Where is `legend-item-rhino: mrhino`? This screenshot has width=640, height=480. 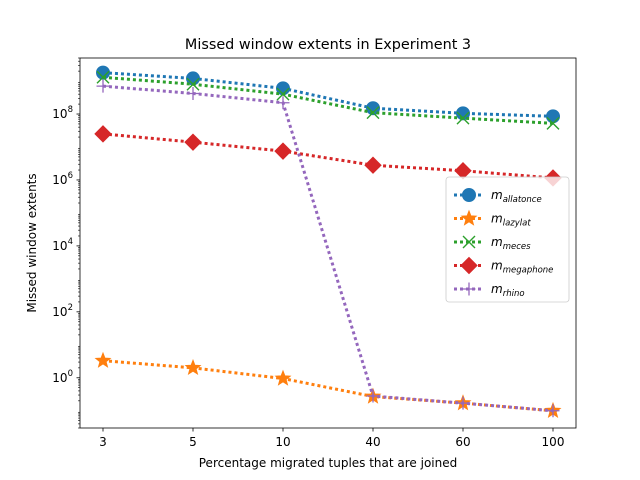 legend-item-rhino: mrhino is located at coordinates (489, 290).